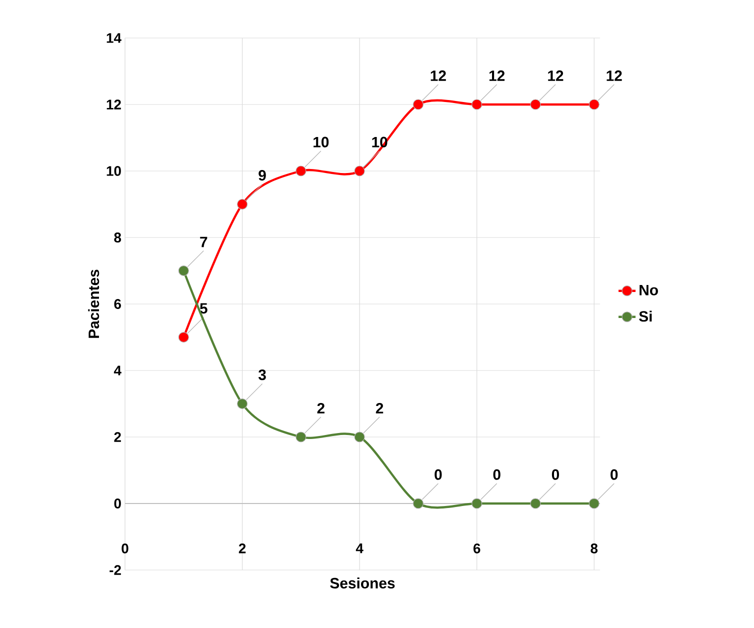  What do you see at coordinates (117, 503) in the screenshot?
I see `y-tick-label: 0` at bounding box center [117, 503].